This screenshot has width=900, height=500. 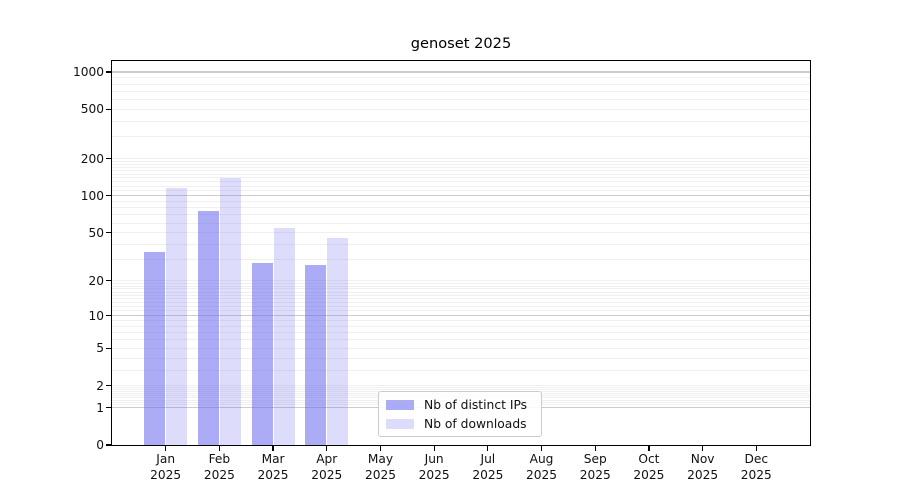 I want to click on legend-swatch-distinct-ips-icon, so click(x=400, y=404).